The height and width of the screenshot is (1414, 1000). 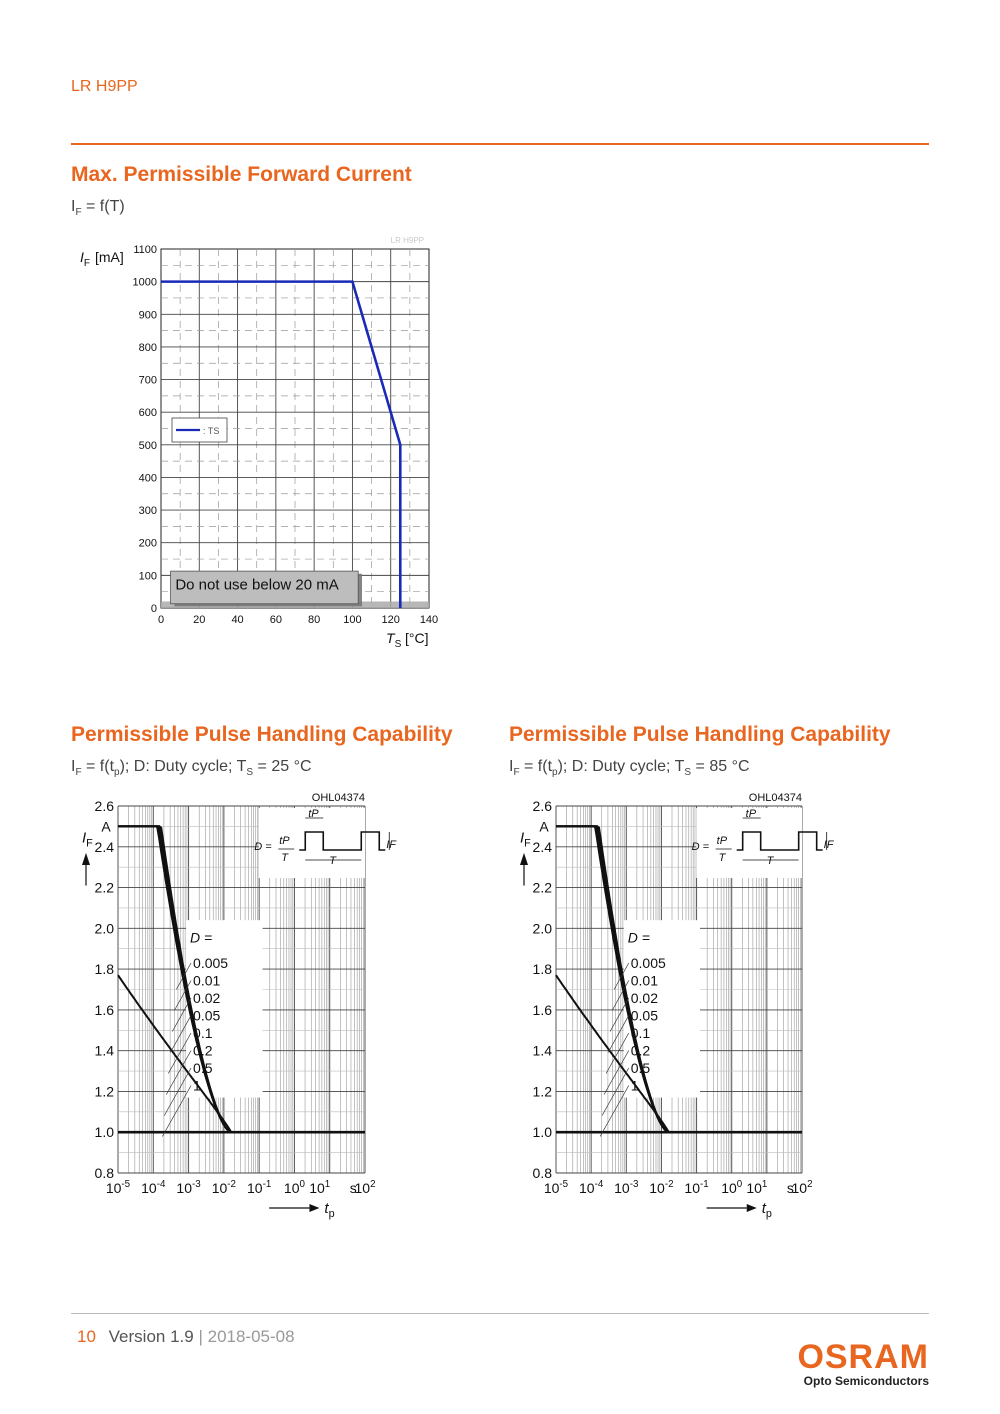 I want to click on chart-code: OHL04374, so click(x=338, y=798).